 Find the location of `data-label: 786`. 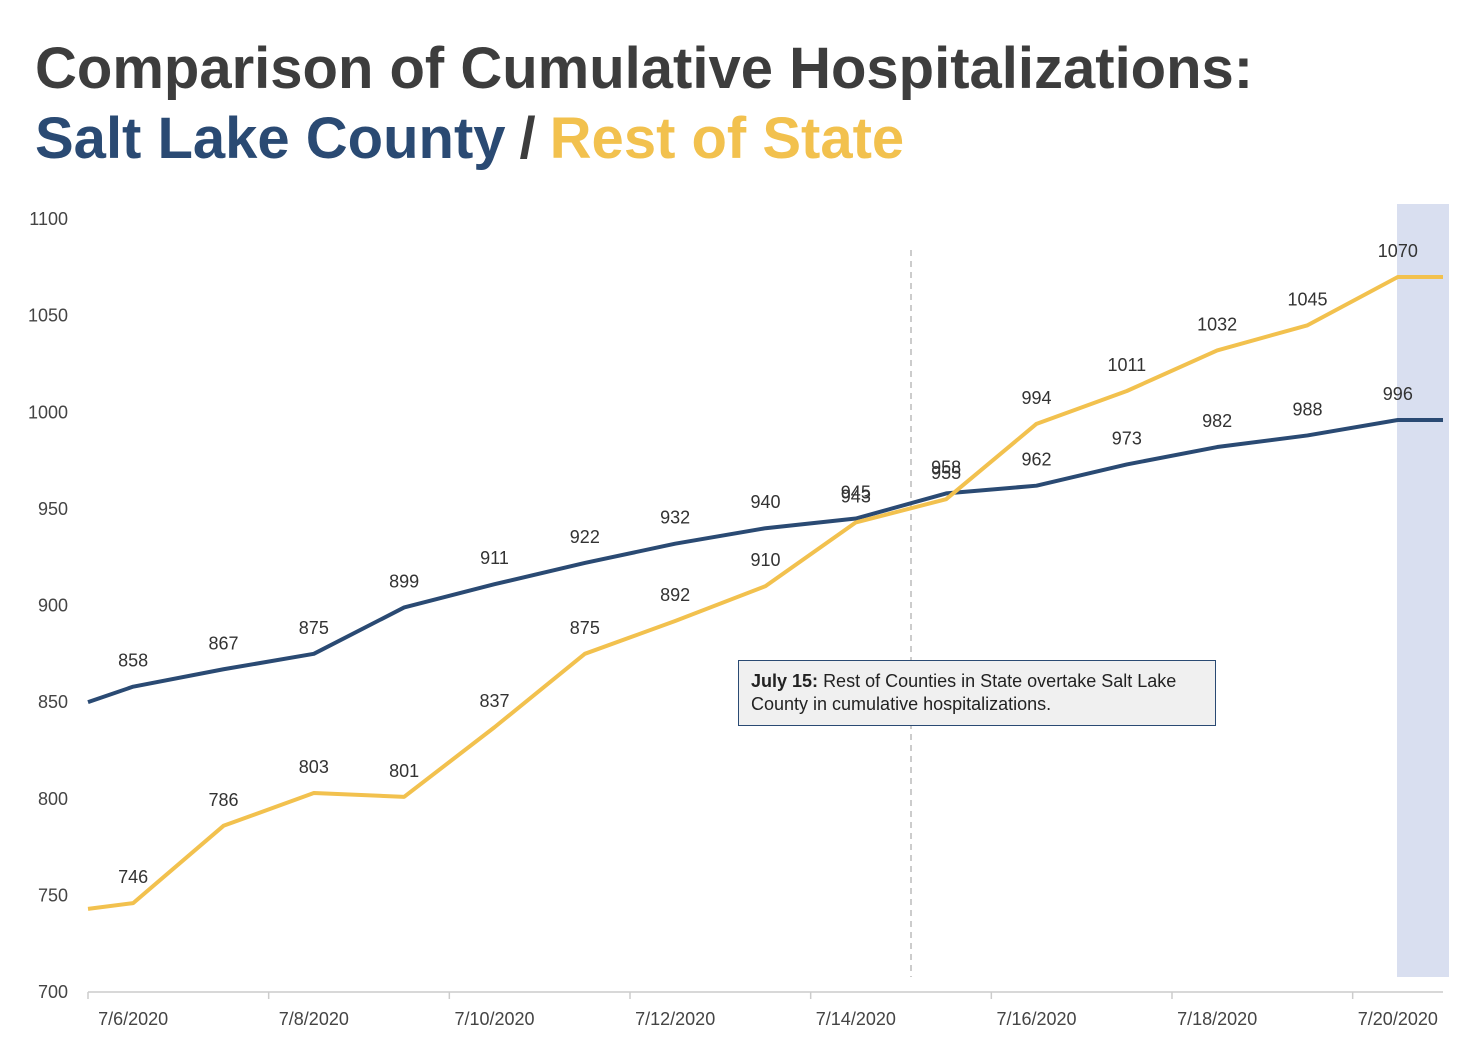

data-label: 786 is located at coordinates (223, 800).